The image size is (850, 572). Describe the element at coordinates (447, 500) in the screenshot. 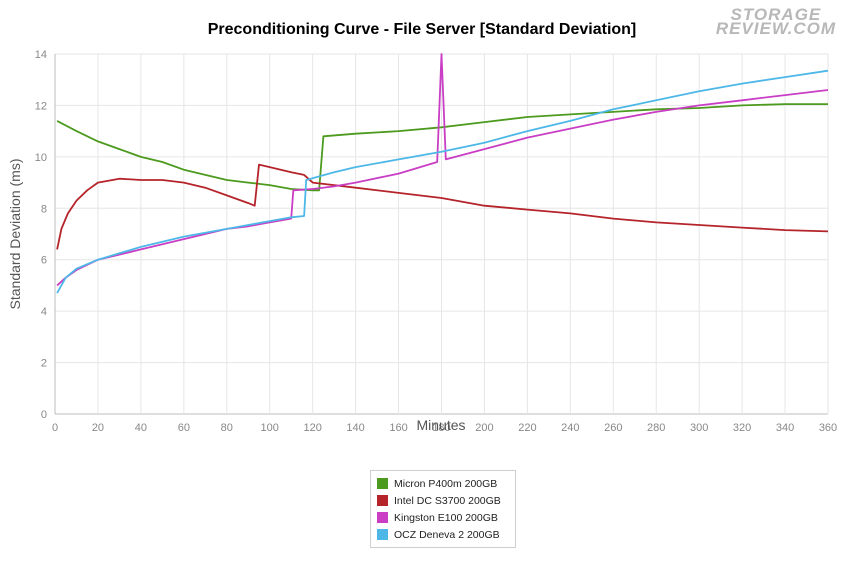

I see `legend-label: Intel DC S3700 200GB` at that location.